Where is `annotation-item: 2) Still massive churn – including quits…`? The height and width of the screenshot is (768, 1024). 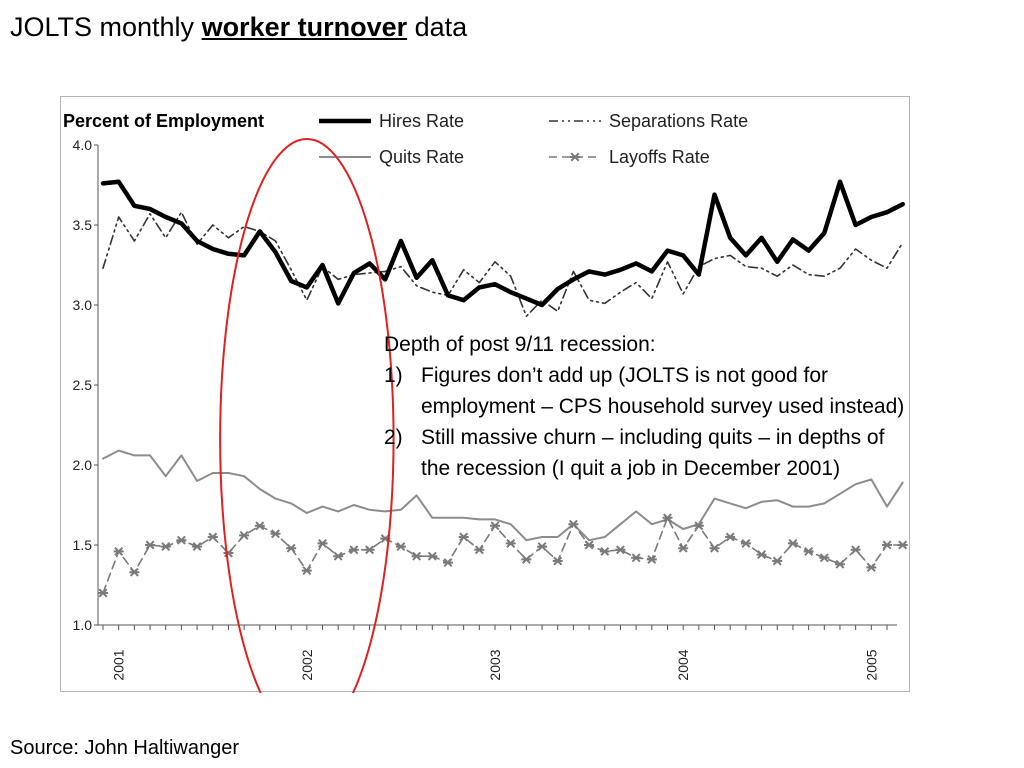
annotation-item: 2) Still massive churn – including quits… is located at coordinates (644, 453).